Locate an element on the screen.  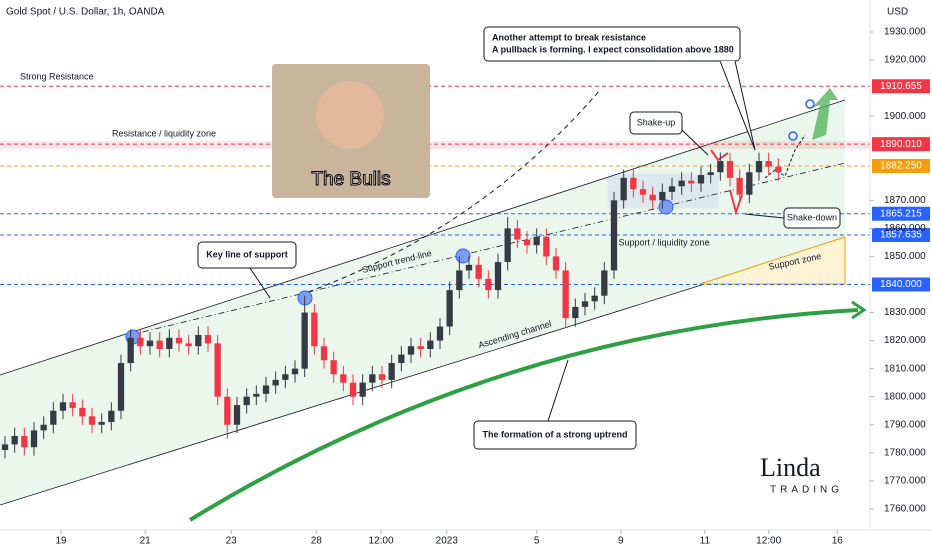
y-tick-label: 1930.000 is located at coordinates (905, 32).